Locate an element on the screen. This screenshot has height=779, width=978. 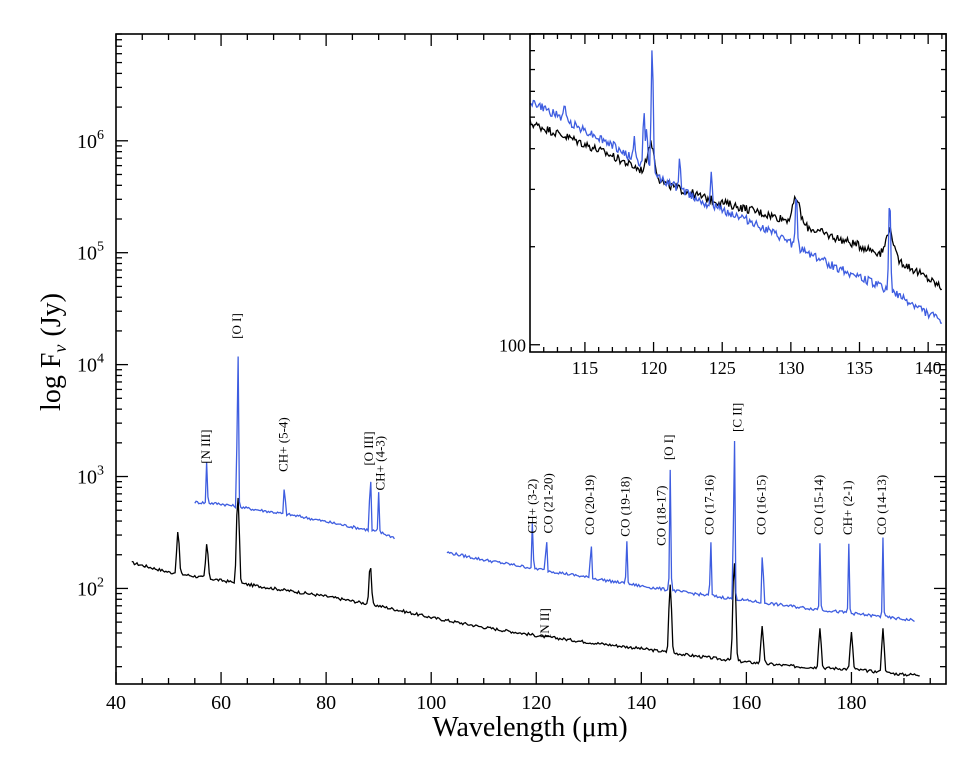
y-axis-title: log Fν (Jy) is located at coordinates (53, 352).